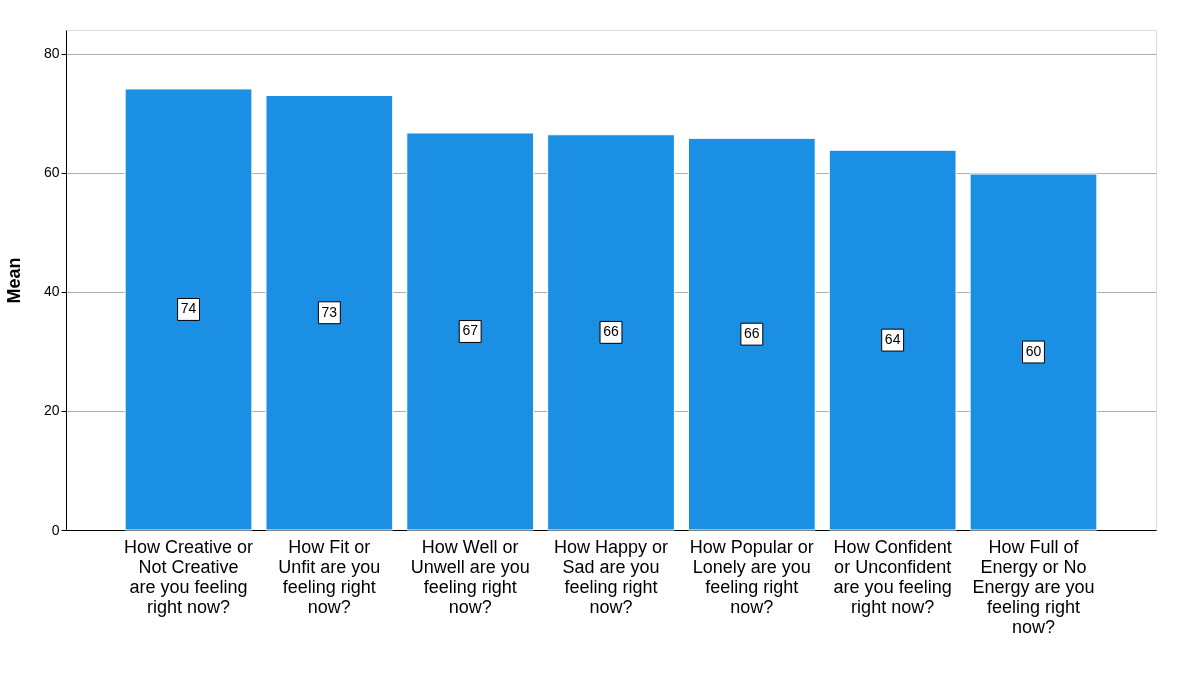 Image resolution: width=1180 pixels, height=684 pixels. I want to click on y-tick-label: 40, so click(51, 291).